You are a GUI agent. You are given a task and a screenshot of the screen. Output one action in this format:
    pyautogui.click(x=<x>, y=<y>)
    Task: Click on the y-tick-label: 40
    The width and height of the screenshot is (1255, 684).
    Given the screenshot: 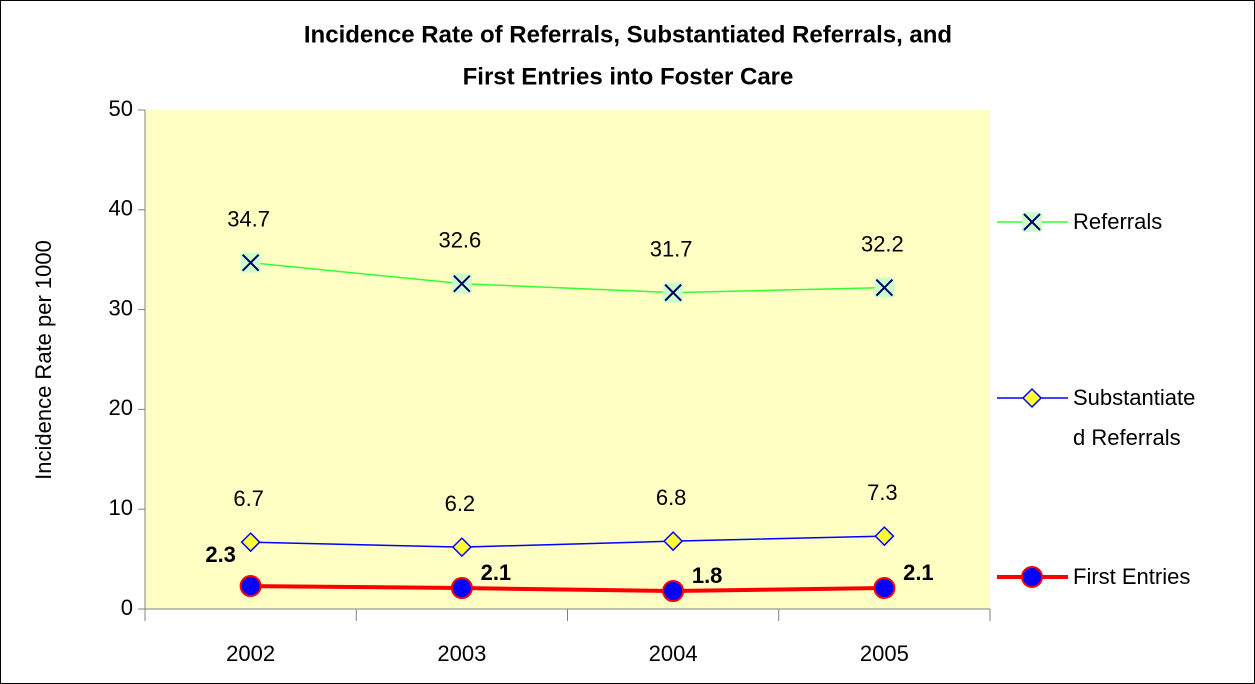 What is the action you would take?
    pyautogui.click(x=121, y=208)
    